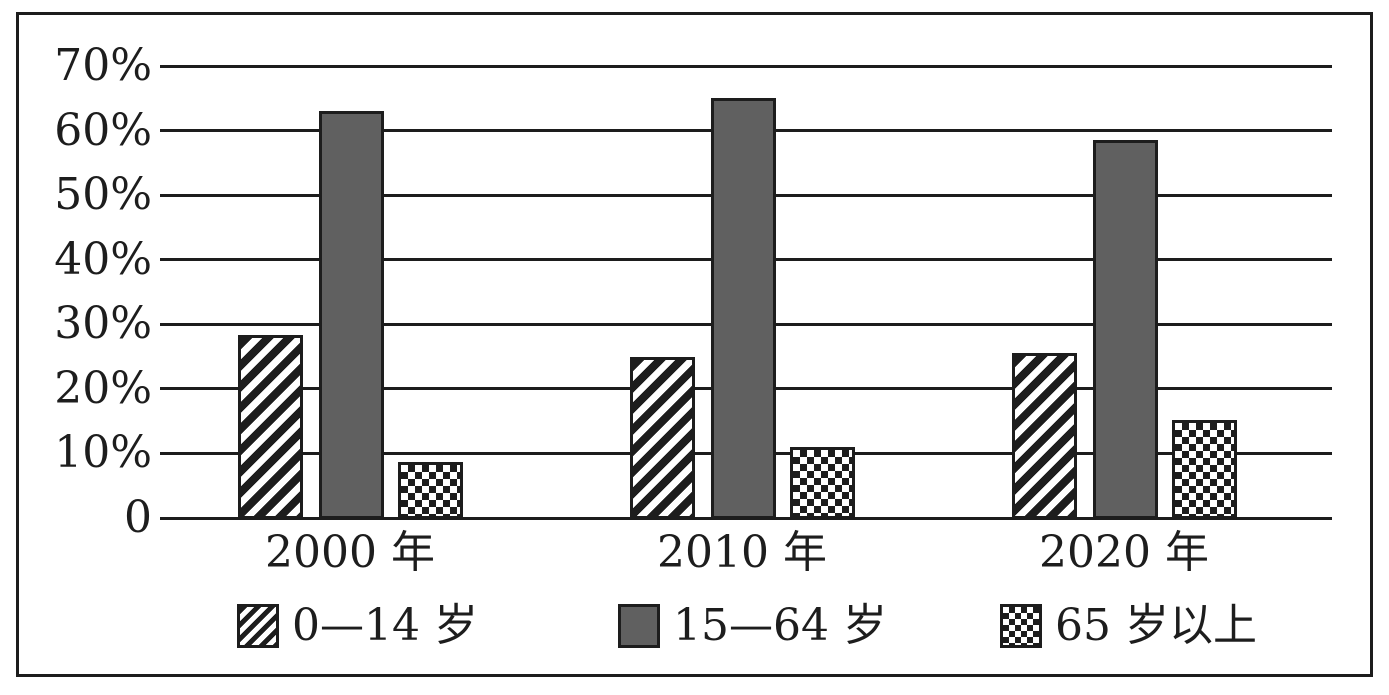 This screenshot has width=1389, height=695. Describe the element at coordinates (1204, 469) in the screenshot. I see `bar-2020年-series-2` at that location.